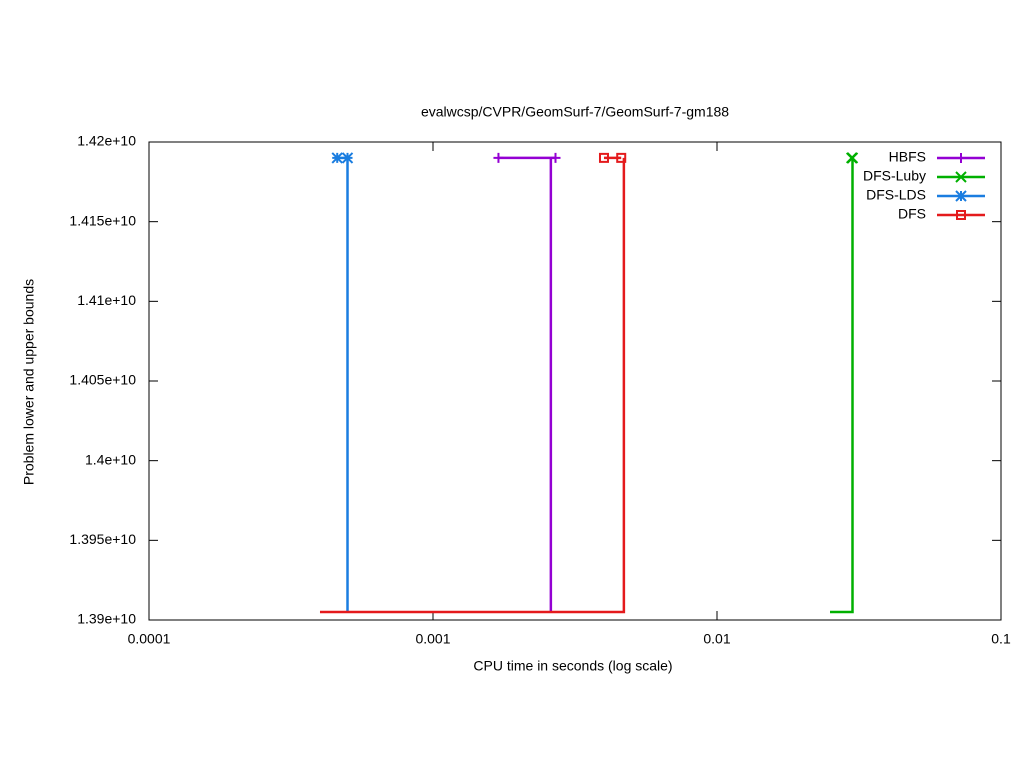  Describe the element at coordinates (110, 459) in the screenshot. I see `y-tick-label: 1.4e+10` at that location.